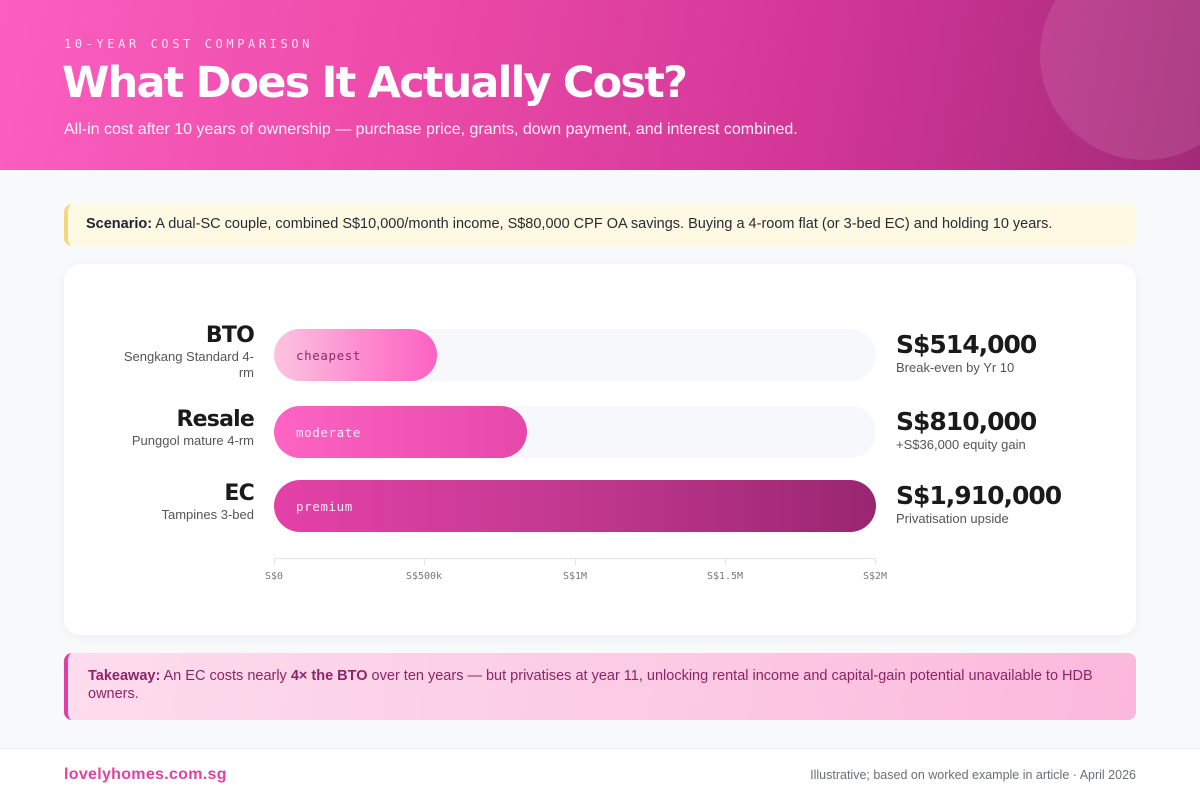 This screenshot has width=1200, height=800. I want to click on row-label-resale: Resale Punggol mature 4-rm, so click(154, 428).